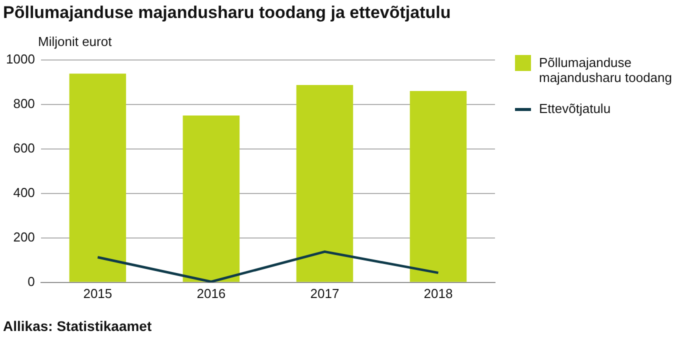 The height and width of the screenshot is (343, 685). I want to click on x-tick-label: 2015, so click(97, 293).